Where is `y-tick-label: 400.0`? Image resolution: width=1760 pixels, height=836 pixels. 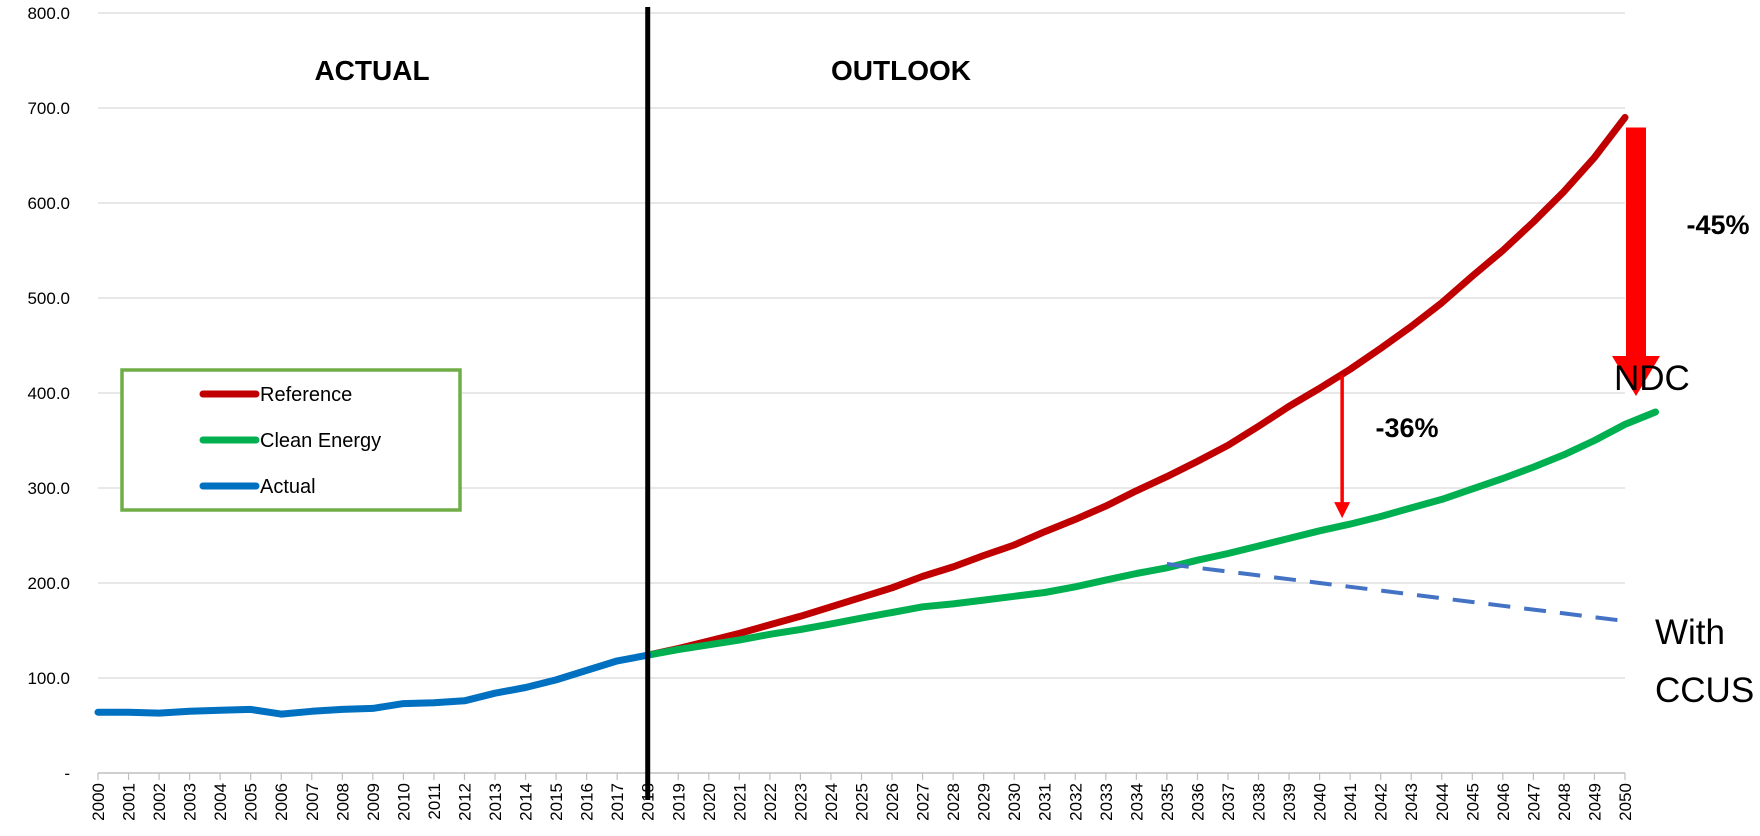 y-tick-label: 400.0 is located at coordinates (48, 393).